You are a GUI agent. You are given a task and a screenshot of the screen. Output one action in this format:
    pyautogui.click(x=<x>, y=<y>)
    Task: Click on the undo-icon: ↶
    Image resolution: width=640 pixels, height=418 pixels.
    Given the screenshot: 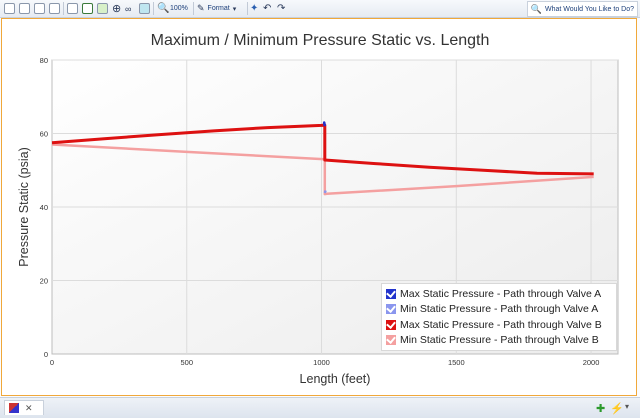 What is the action you would take?
    pyautogui.click(x=267, y=8)
    